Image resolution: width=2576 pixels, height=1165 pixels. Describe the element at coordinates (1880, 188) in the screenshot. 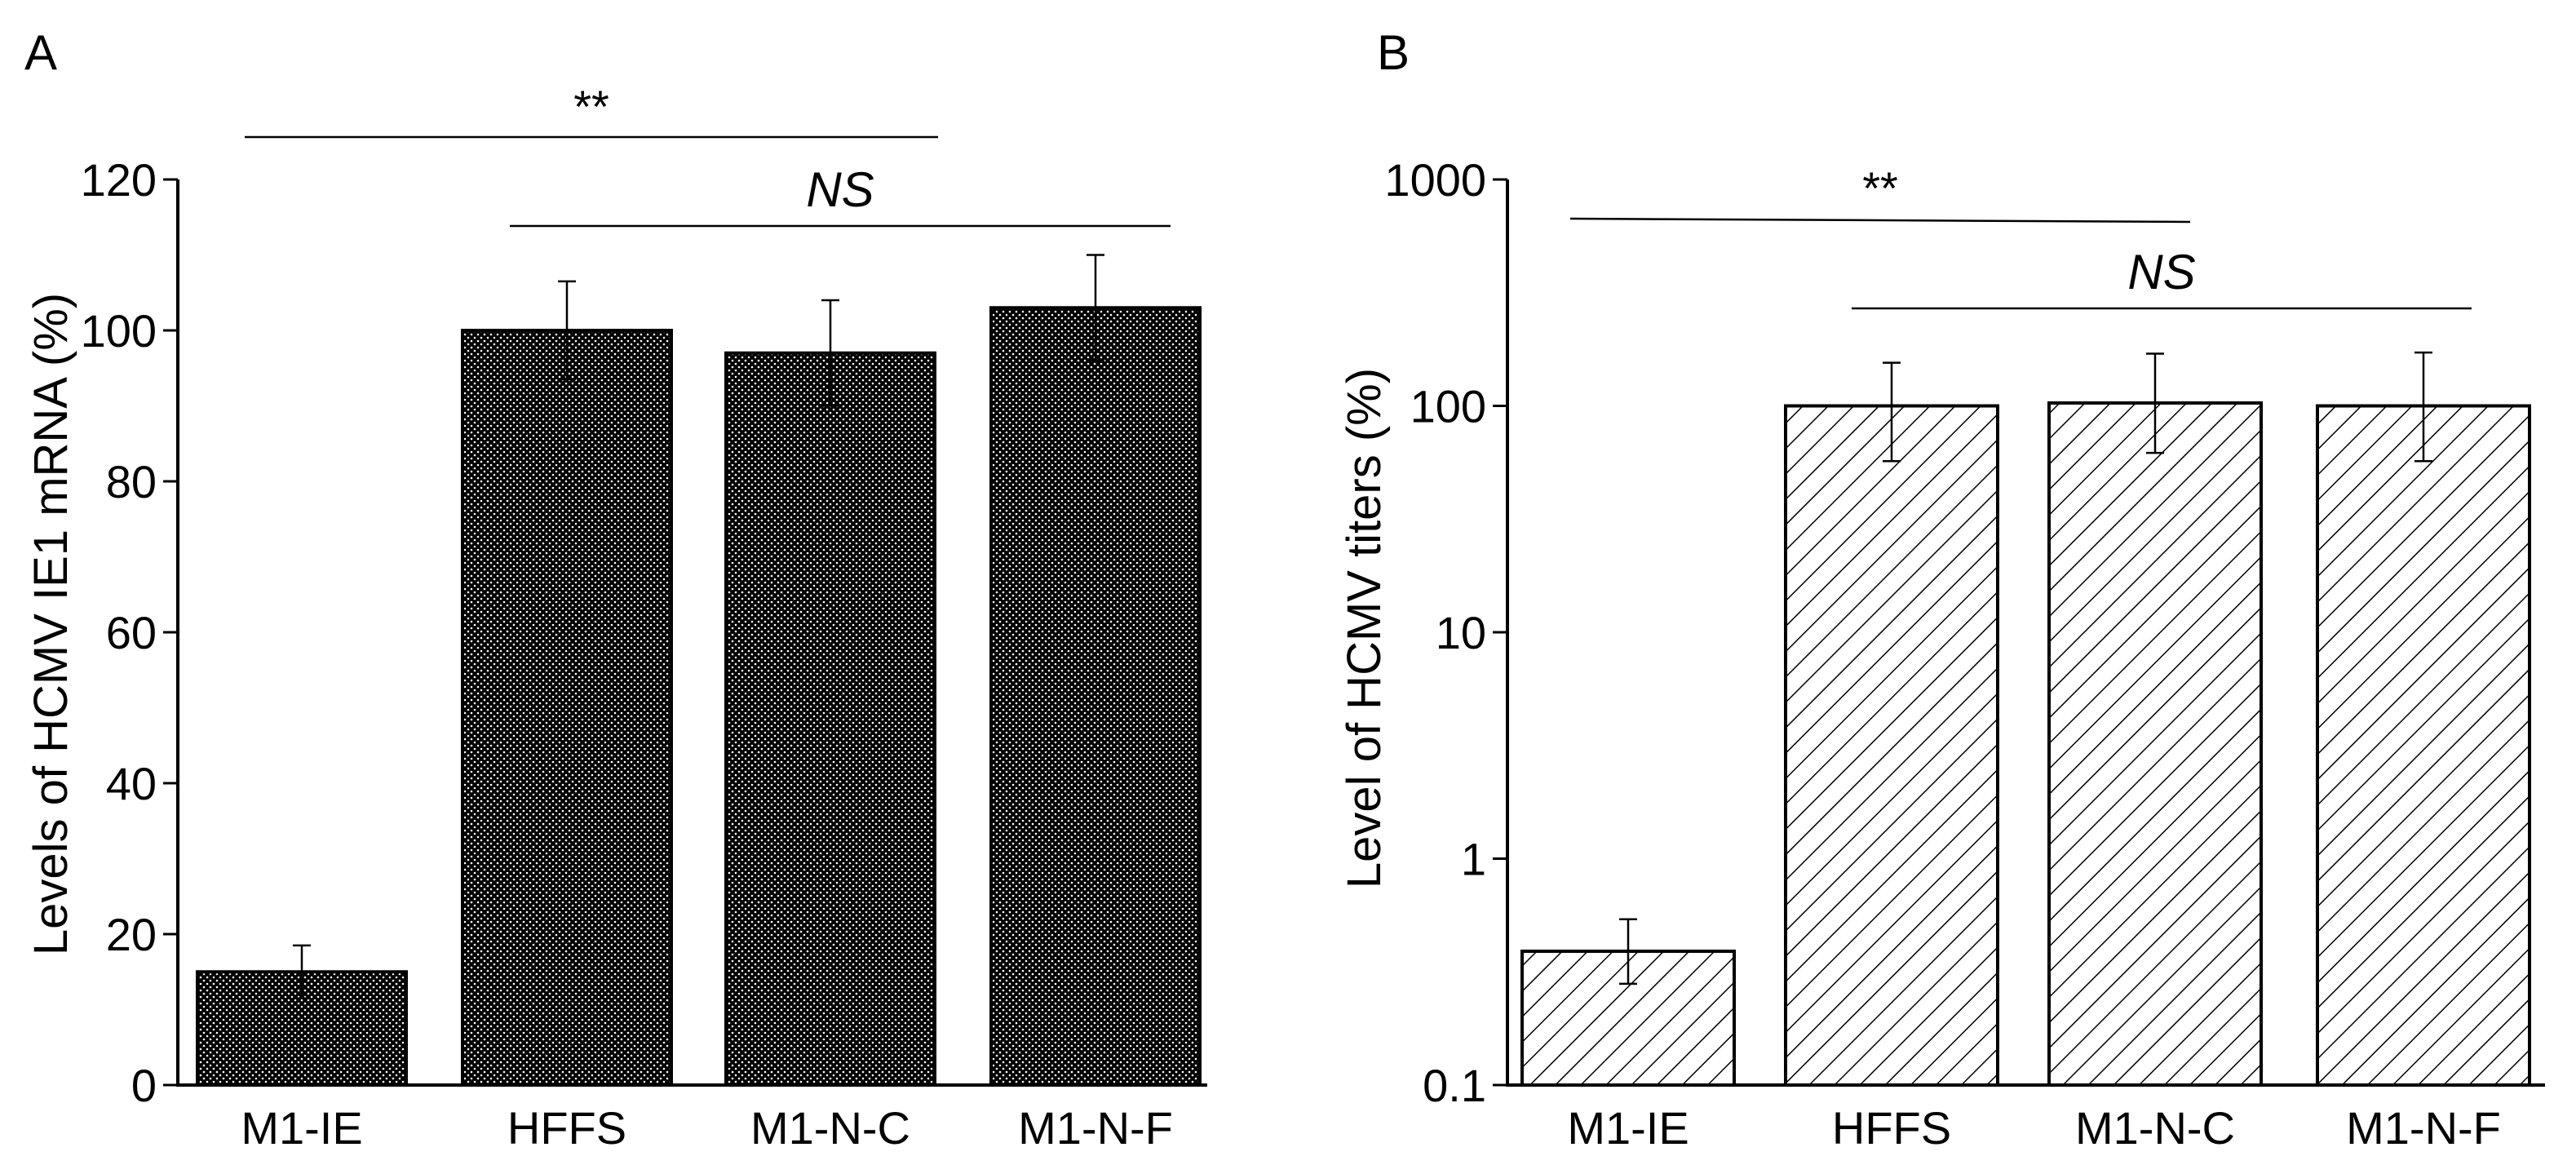

I see `panel-b-significance-label: **` at that location.